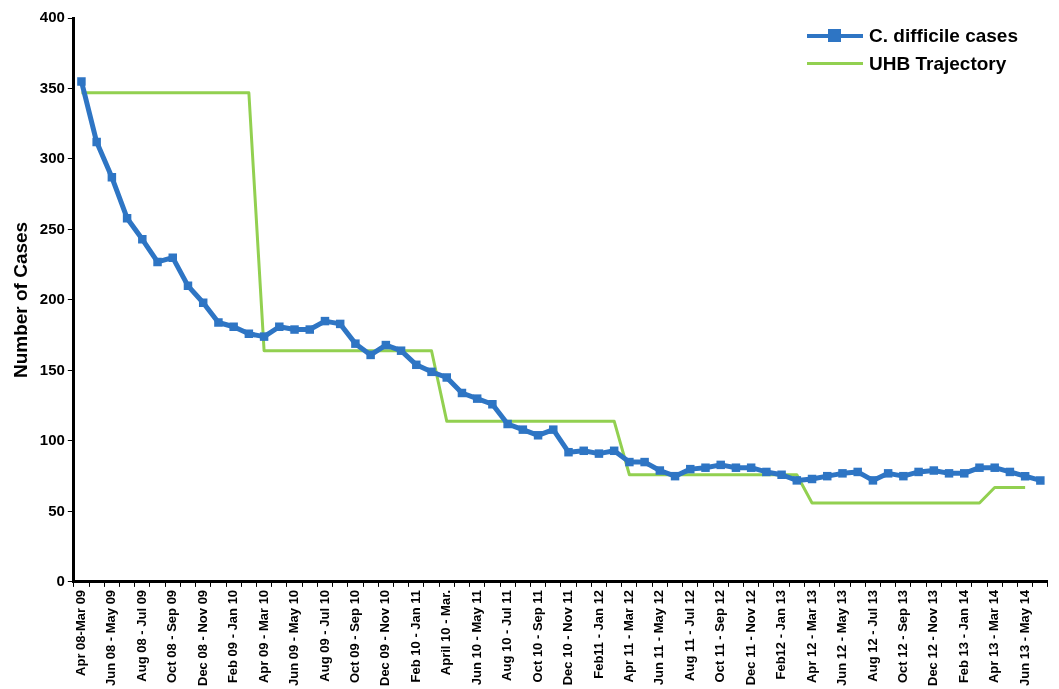  Describe the element at coordinates (994, 636) in the screenshot. I see `x-tick-label: Apr 13 - Mar 14` at that location.